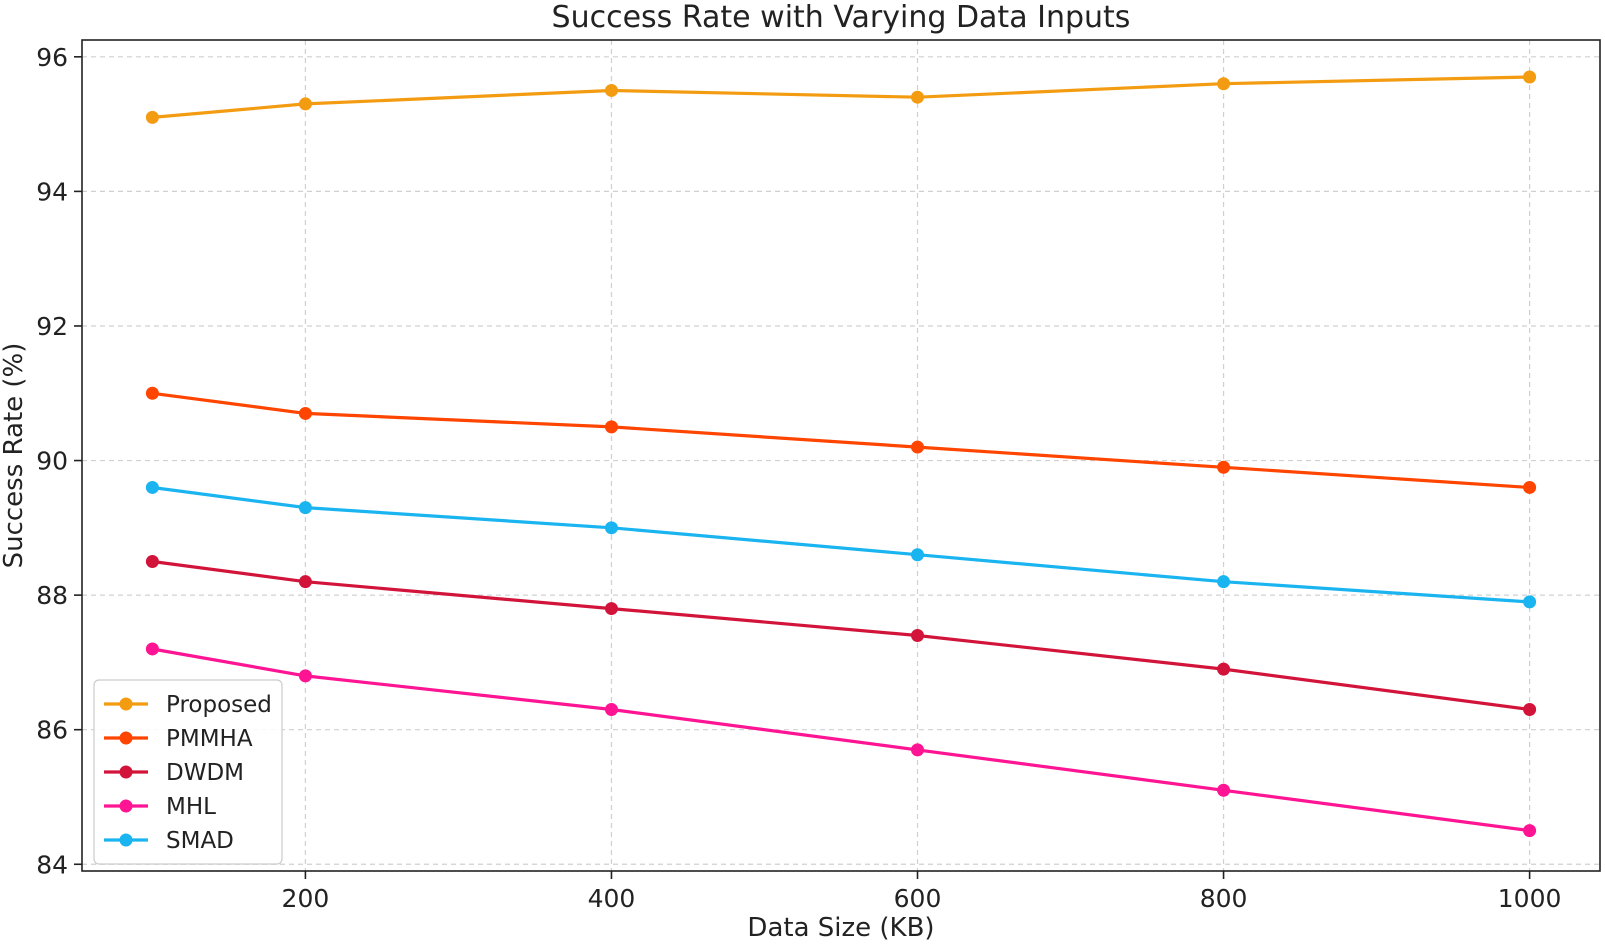 The height and width of the screenshot is (944, 1605). Describe the element at coordinates (841, 17) in the screenshot. I see `chart-title: Success Rate with Varying Data Inputs` at that location.